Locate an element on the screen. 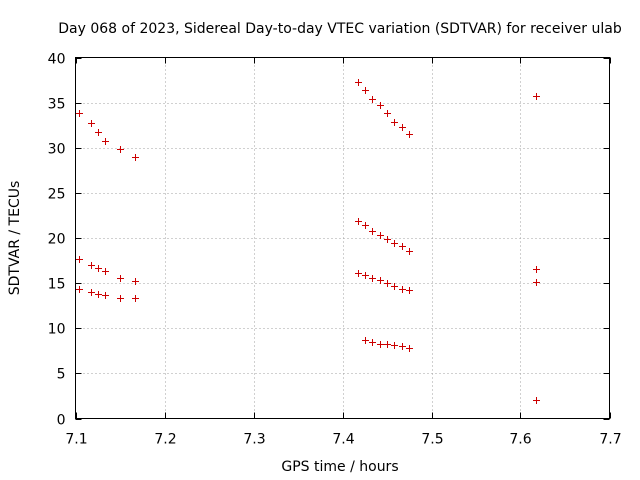  x-tick-label: 7.7 is located at coordinates (610, 440).